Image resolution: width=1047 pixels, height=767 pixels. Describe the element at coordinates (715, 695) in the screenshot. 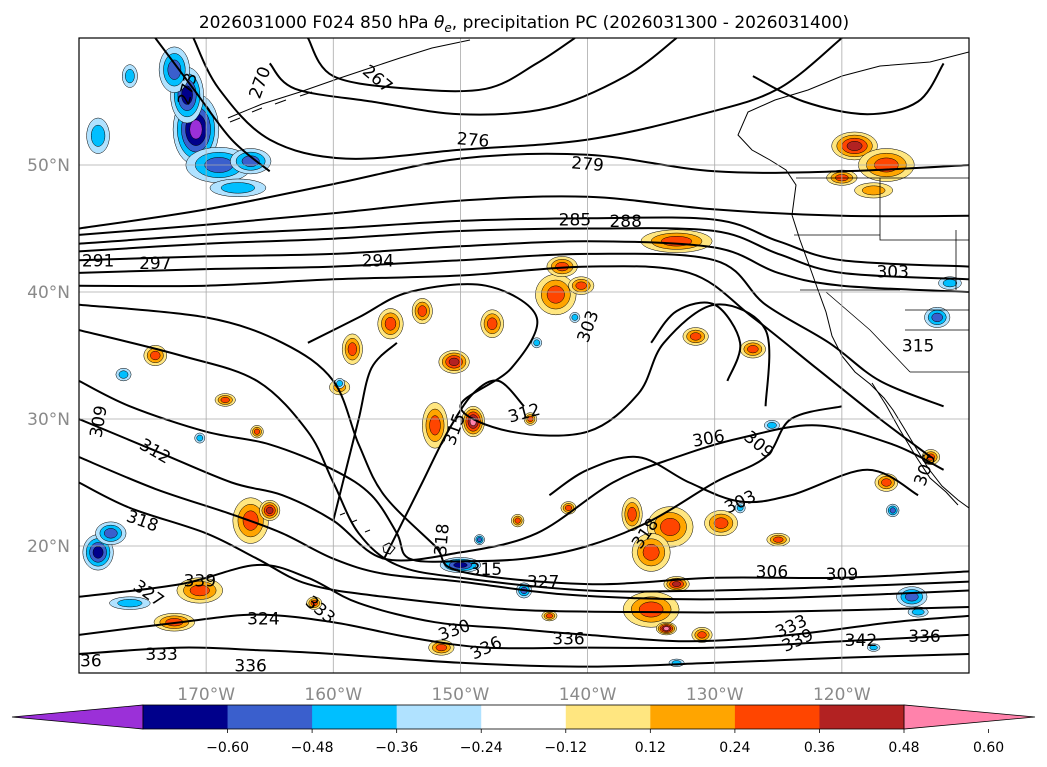

I see `x-tick-label: 130°W` at that location.